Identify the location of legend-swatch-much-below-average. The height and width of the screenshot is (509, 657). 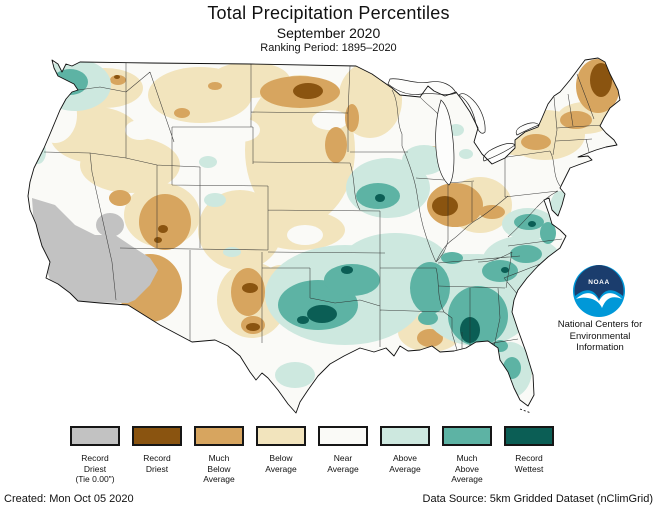
(219, 436).